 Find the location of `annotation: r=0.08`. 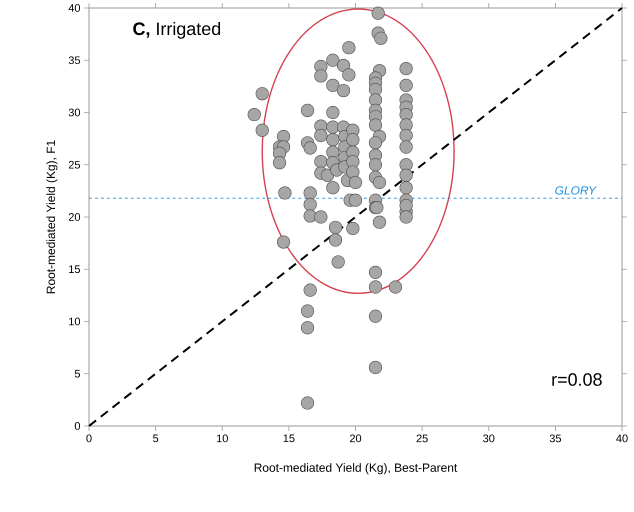

annotation: r=0.08 is located at coordinates (577, 379).